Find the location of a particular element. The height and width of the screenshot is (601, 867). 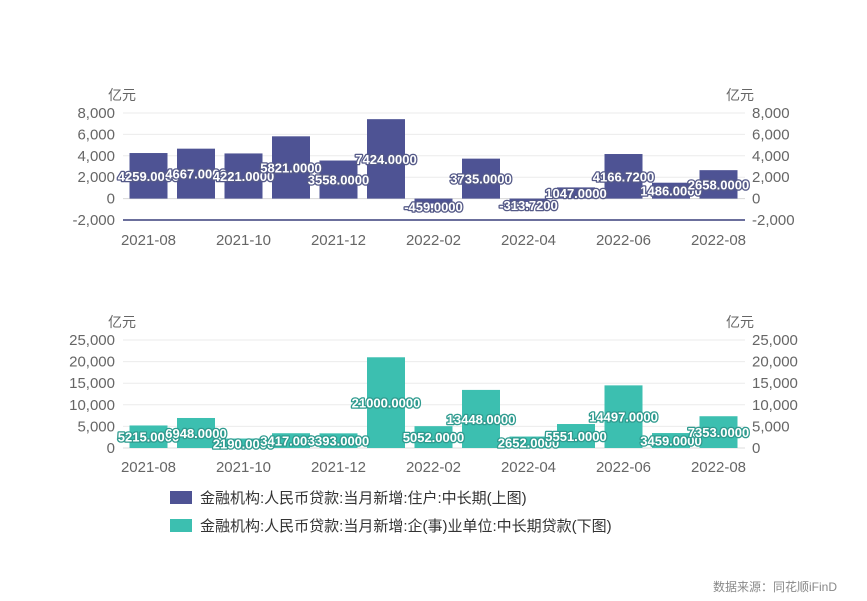

data-label: 4259.0000 is located at coordinates (148, 176).